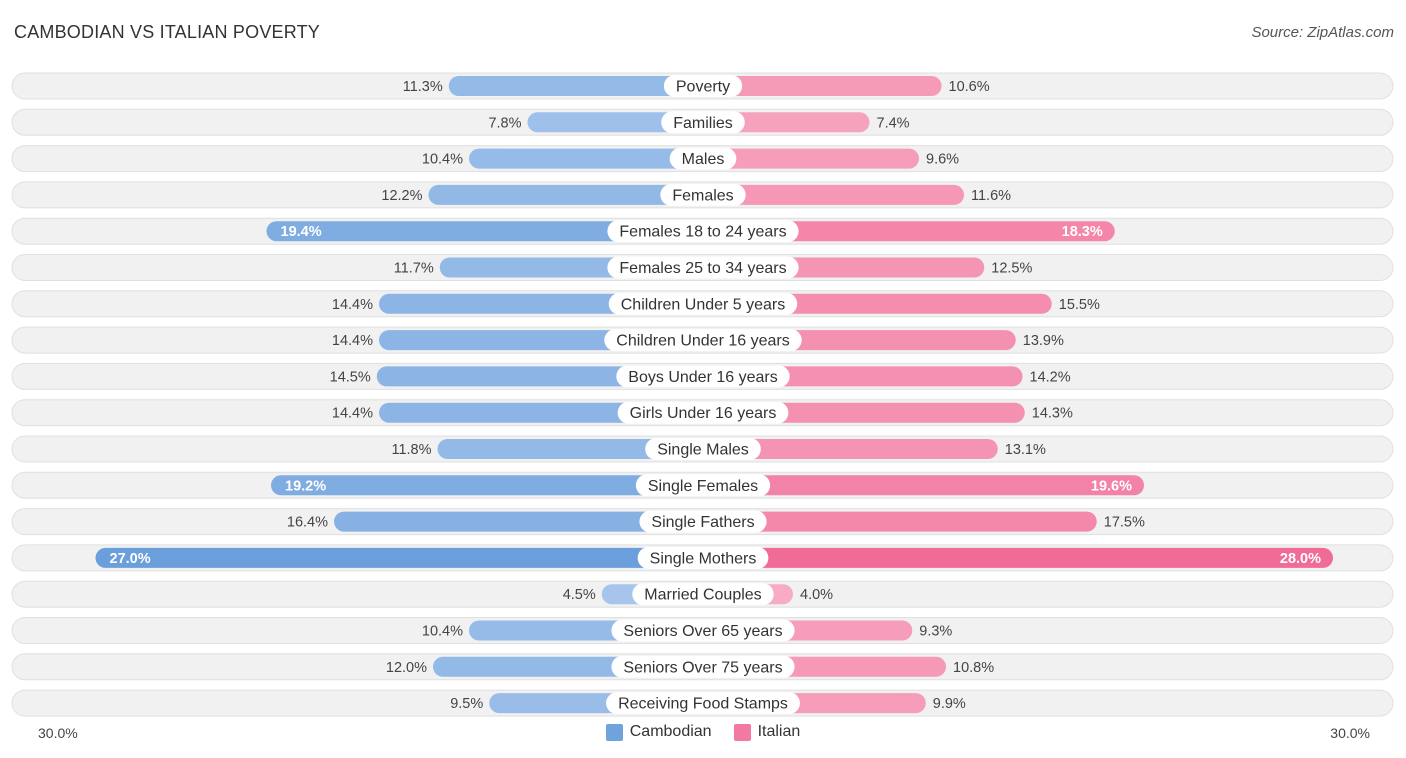 Image resolution: width=1406 pixels, height=758 pixels. What do you see at coordinates (130, 559) in the screenshot?
I see `value-label-cambodian: 27.0%` at bounding box center [130, 559].